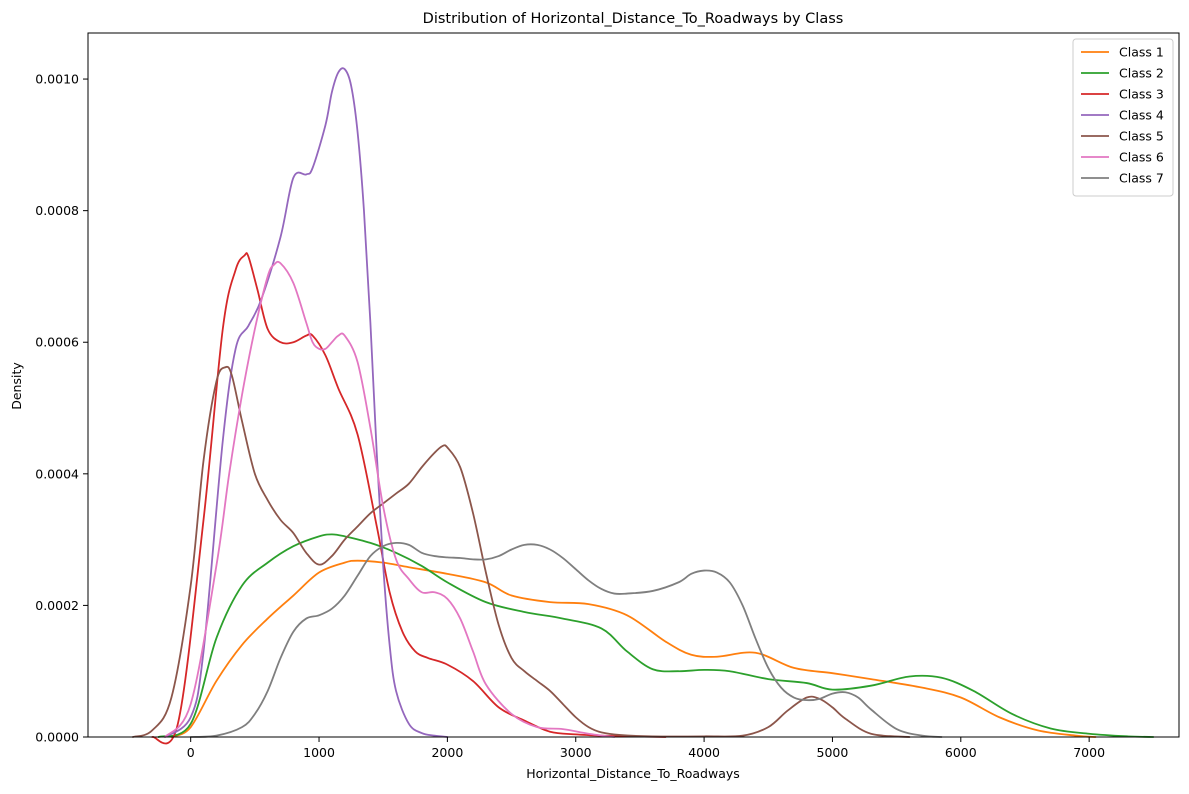 The image size is (1189, 794). Describe the element at coordinates (704, 752) in the screenshot. I see `x-tick-label: 4000` at that location.